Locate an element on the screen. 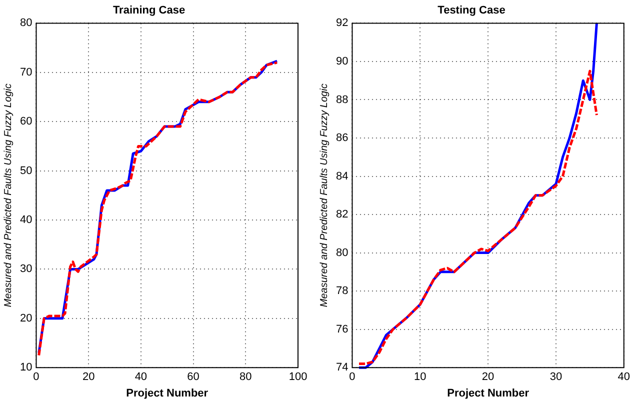 This screenshot has height=402, width=633. y-tick-label: 78 is located at coordinates (342, 291).